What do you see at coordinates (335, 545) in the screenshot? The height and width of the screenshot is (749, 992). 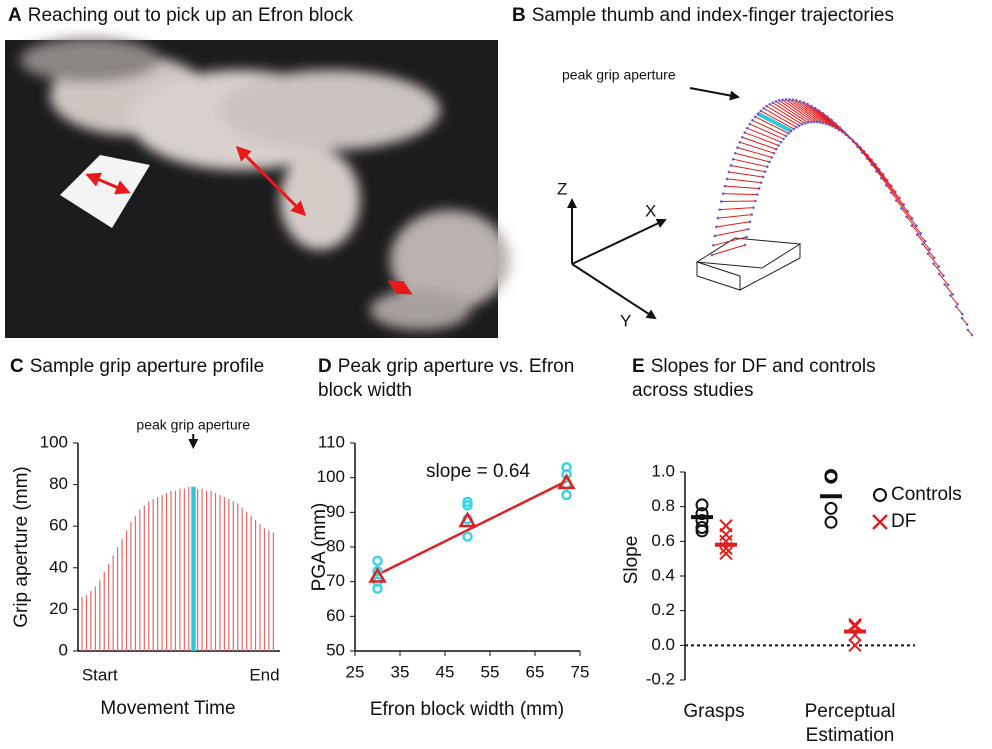 I see `y-tick-label: 80` at bounding box center [335, 545].